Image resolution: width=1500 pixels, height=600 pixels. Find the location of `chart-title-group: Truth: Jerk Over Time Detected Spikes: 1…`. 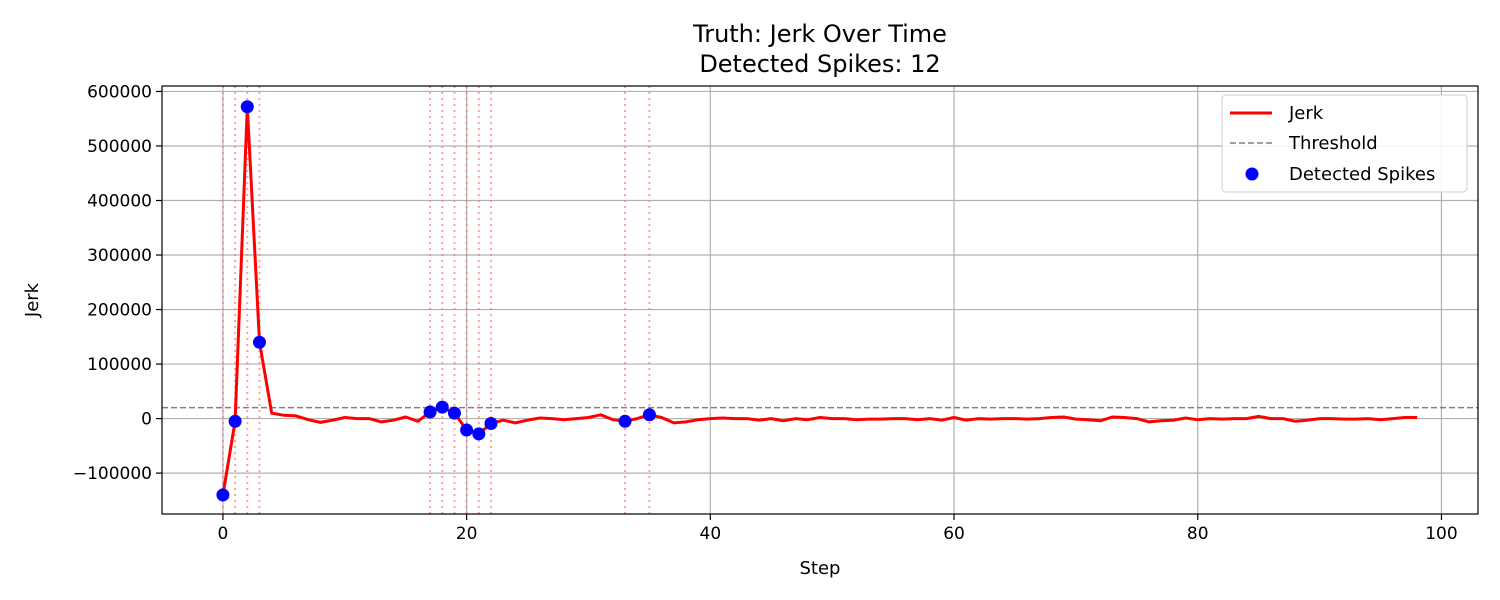

chart-title-group: Truth: Jerk Over Time Detected Spikes: 1… is located at coordinates (819, 49).